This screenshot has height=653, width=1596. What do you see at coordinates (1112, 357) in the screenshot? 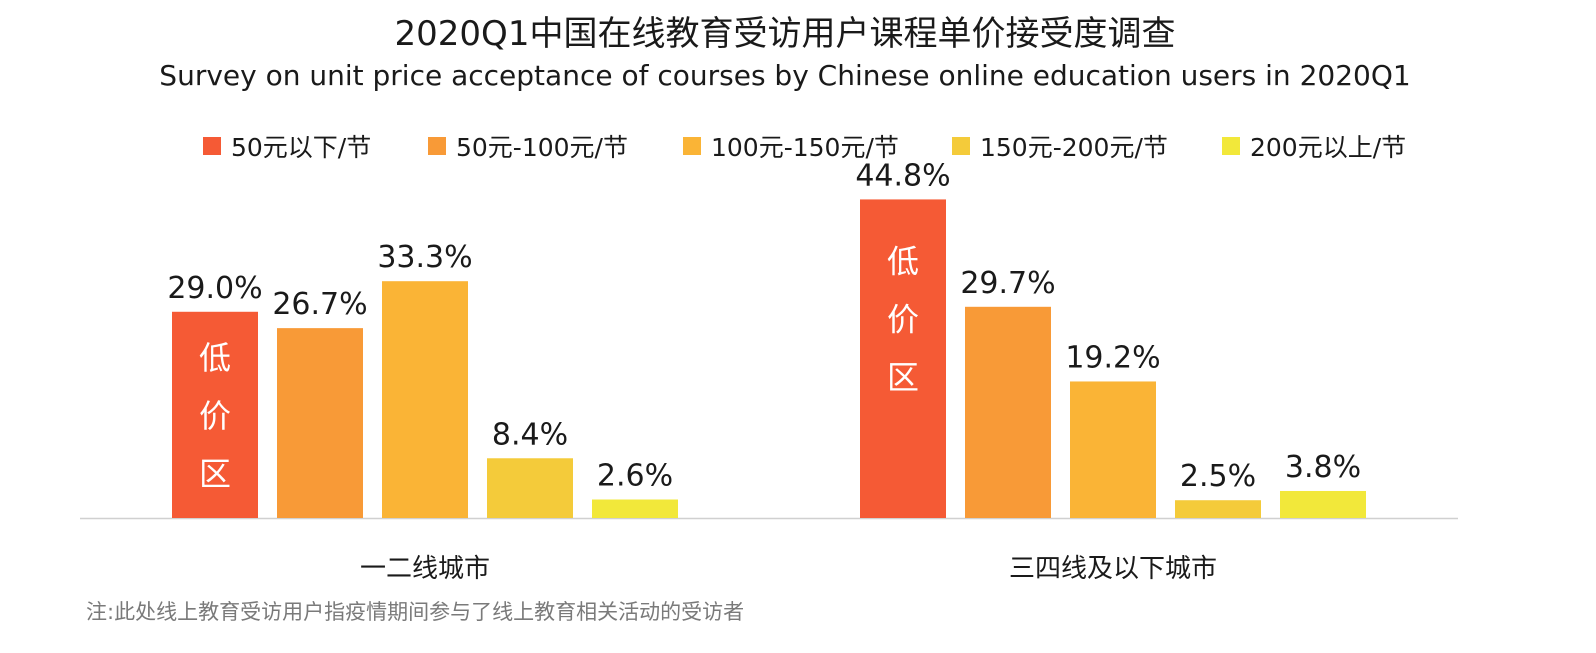
I see `data-label: 19.2%` at bounding box center [1112, 357].